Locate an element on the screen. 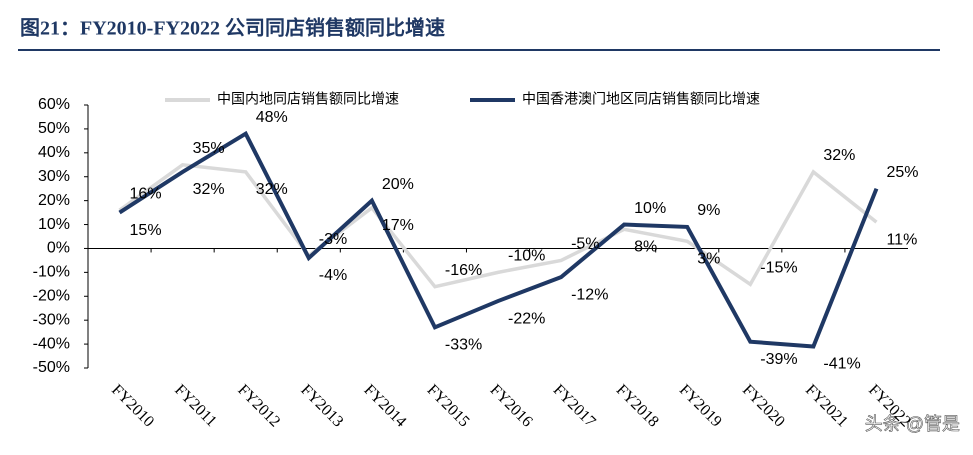 The width and height of the screenshot is (973, 455). y-tick-label: -50% is located at coordinates (51, 367).